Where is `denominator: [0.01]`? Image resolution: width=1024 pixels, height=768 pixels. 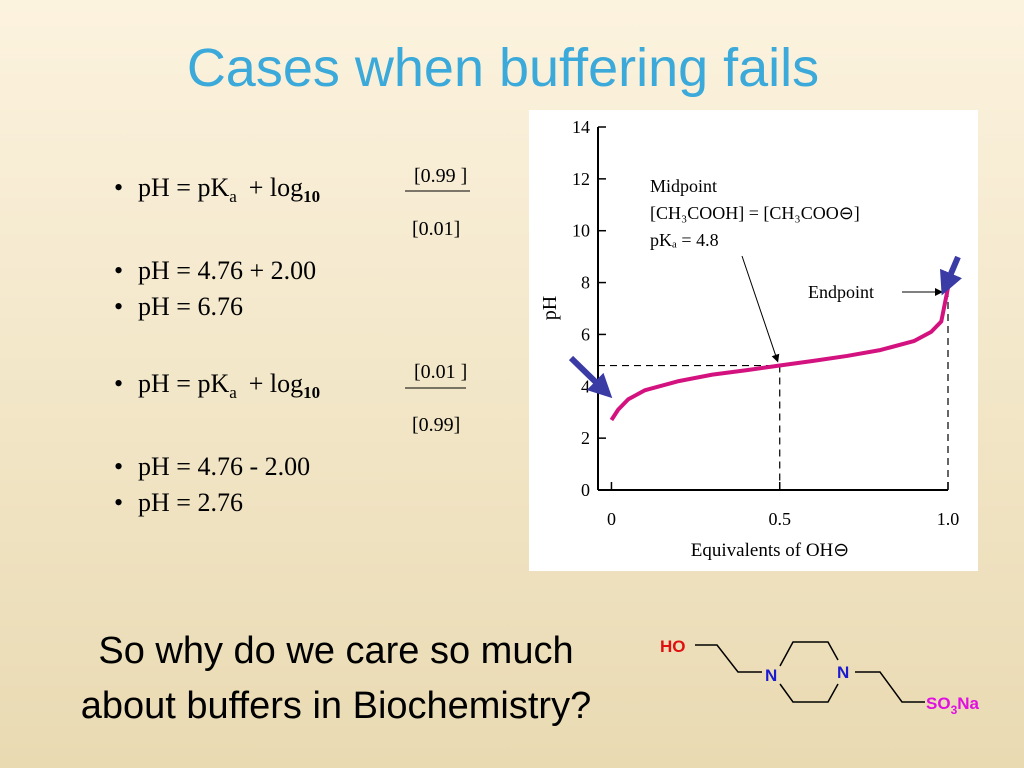 denominator: [0.01] is located at coordinates (436, 229).